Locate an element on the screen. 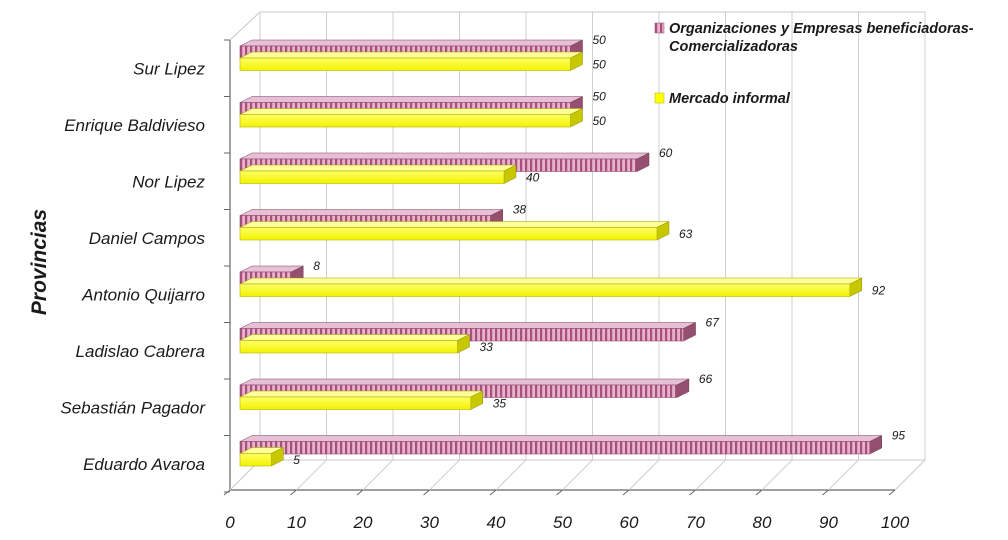 This screenshot has width=1008, height=540. x-tick-label: 80 is located at coordinates (762, 522).